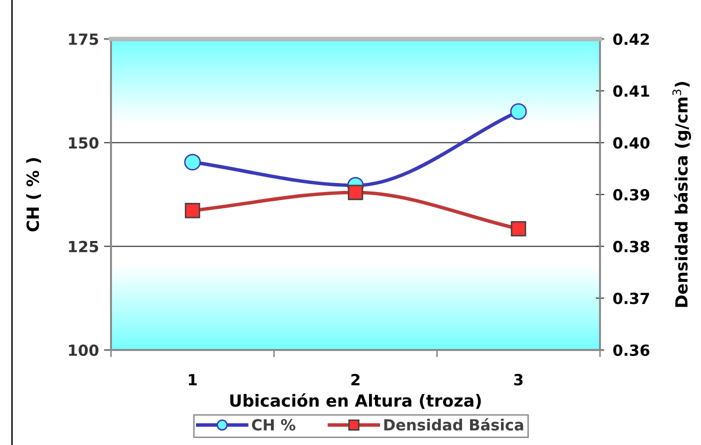 This screenshot has height=445, width=701. Describe the element at coordinates (34, 195) in the screenshot. I see `y-axis-title: CH ( % )` at that location.